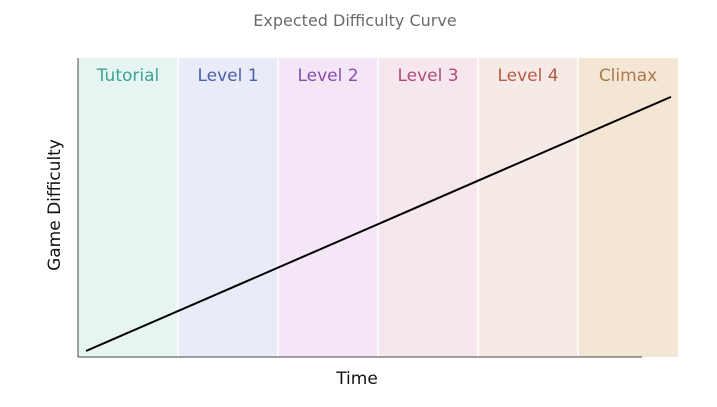 The width and height of the screenshot is (717, 407). Describe the element at coordinates (327, 76) in the screenshot. I see `phase-label-2: Level 2` at that location.